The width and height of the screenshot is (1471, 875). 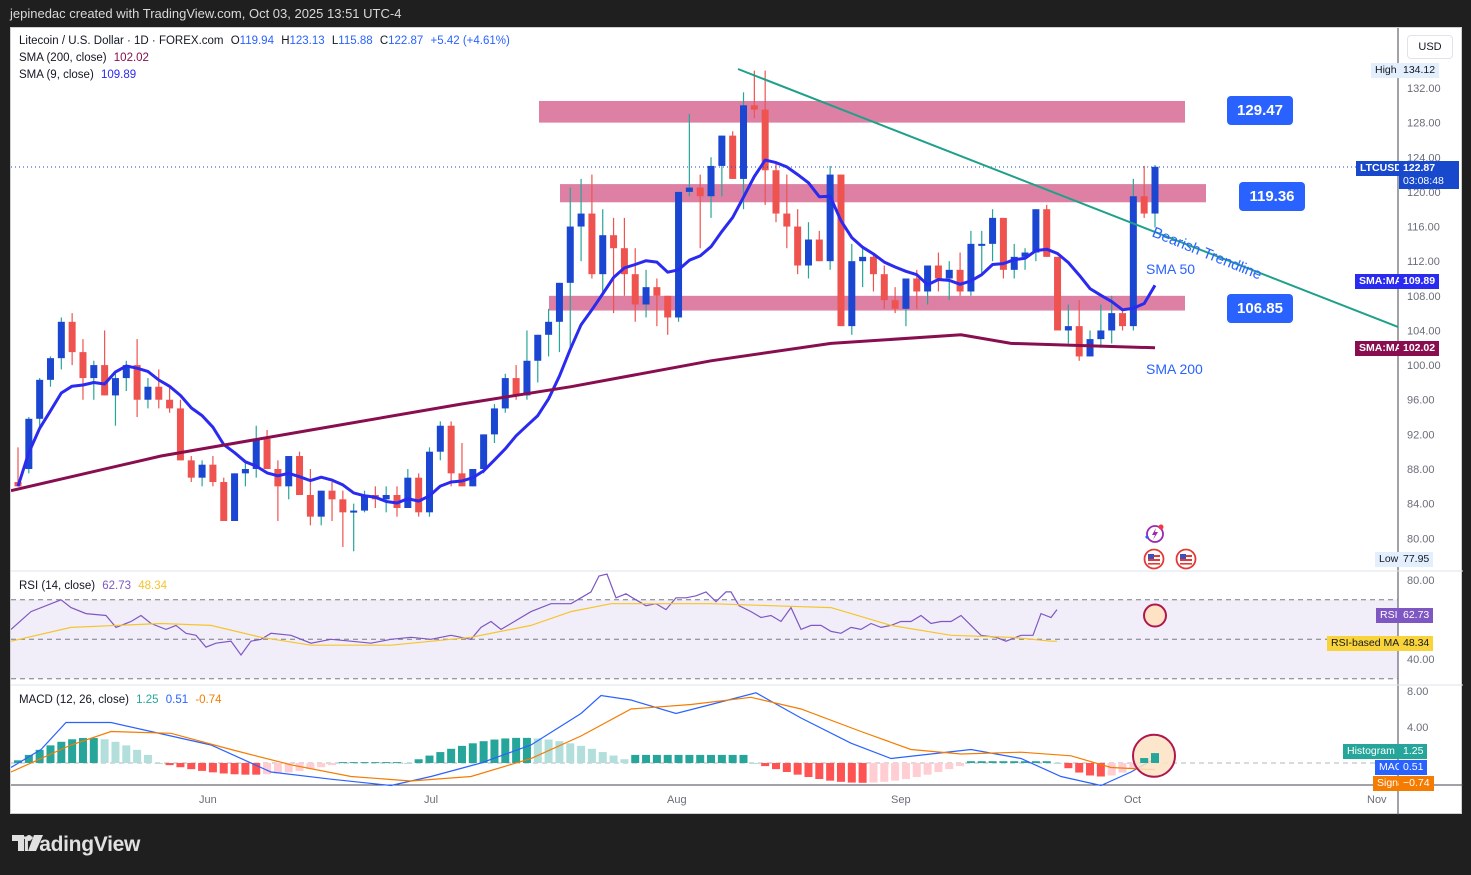 What do you see at coordinates (1416, 559) in the screenshot?
I see `low-value-tag: 77.95` at bounding box center [1416, 559].